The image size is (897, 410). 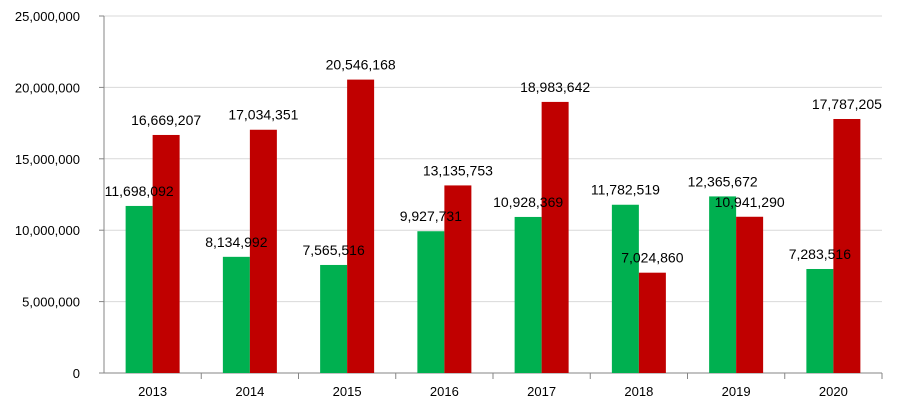 I want to click on y-tick-label: 20,000,000, so click(x=47, y=87).